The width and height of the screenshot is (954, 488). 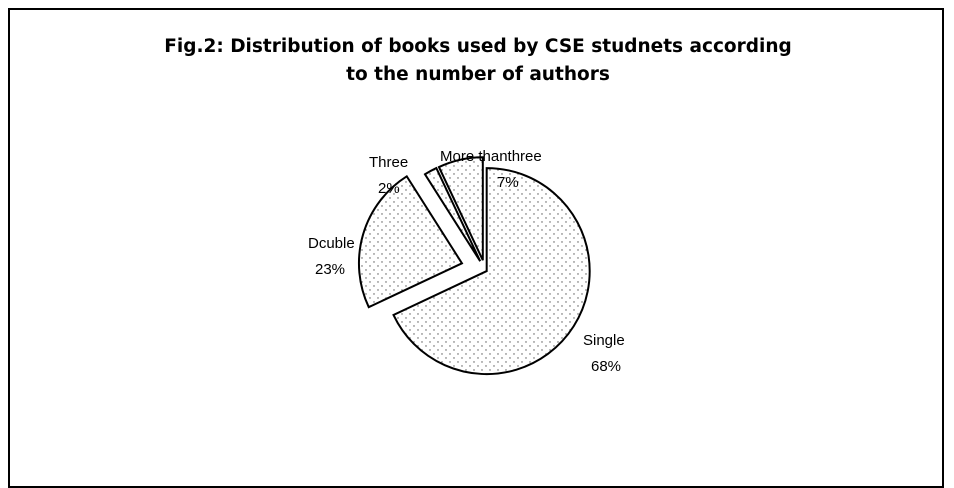 I want to click on pie-slice-three, so click(x=452, y=214).